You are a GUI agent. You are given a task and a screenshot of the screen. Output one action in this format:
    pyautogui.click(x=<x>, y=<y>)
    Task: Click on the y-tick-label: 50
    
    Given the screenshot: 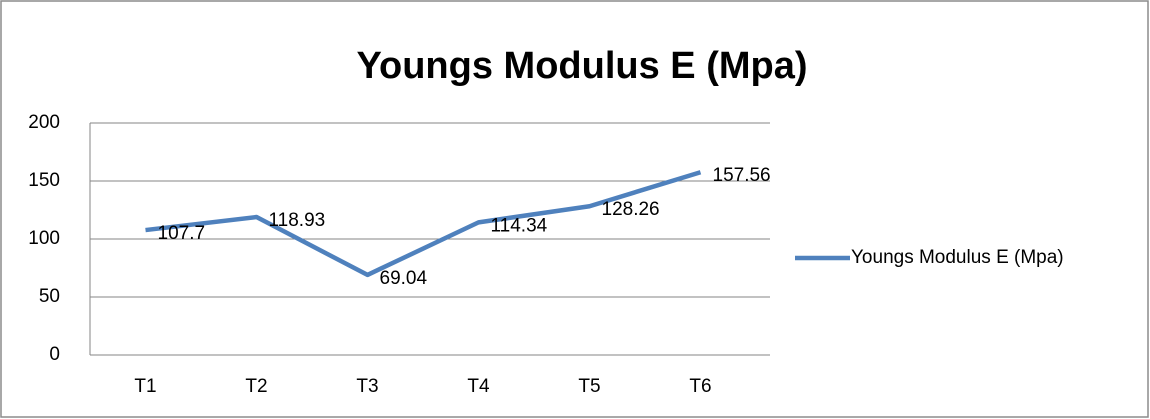 What is the action you would take?
    pyautogui.click(x=49, y=296)
    